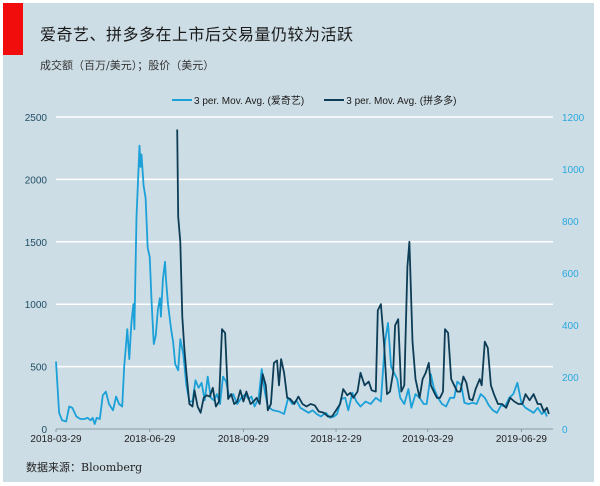  What do you see at coordinates (56, 439) in the screenshot?
I see `x-axis-tick: 2018-03-29` at bounding box center [56, 439].